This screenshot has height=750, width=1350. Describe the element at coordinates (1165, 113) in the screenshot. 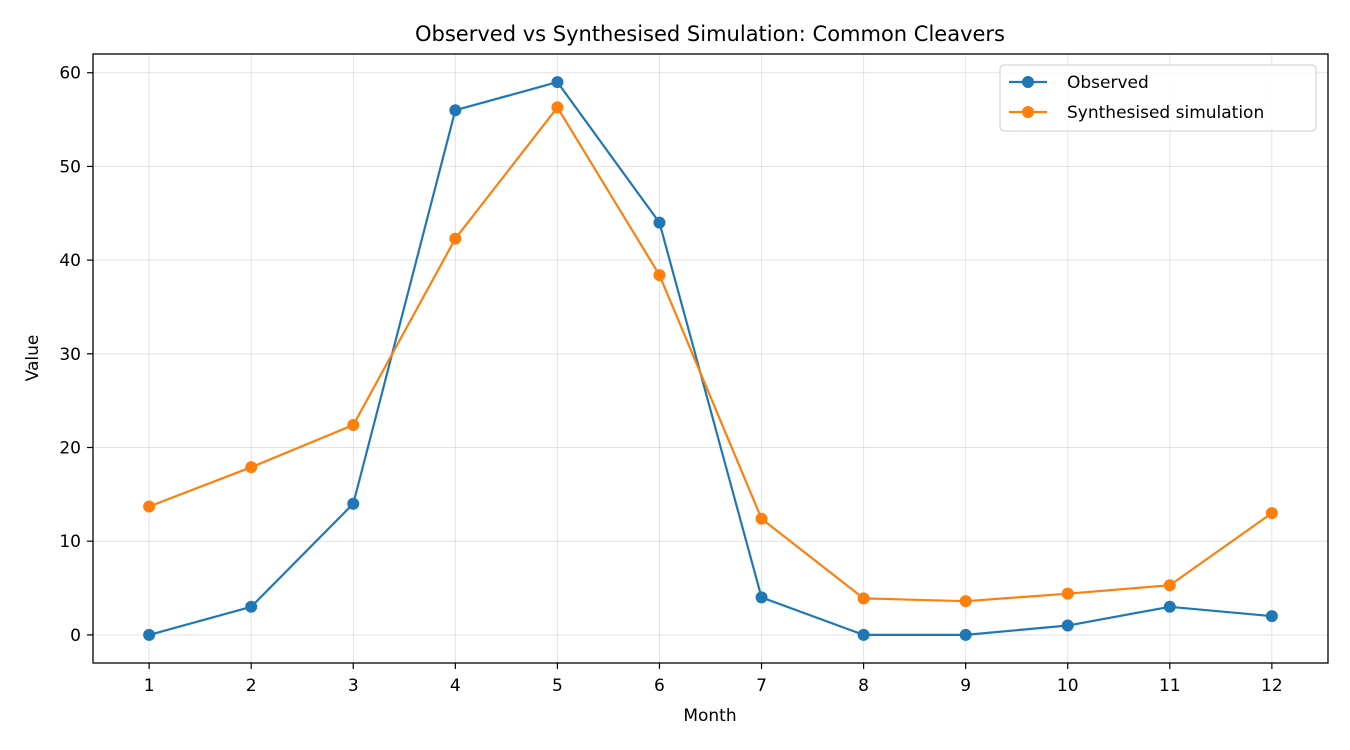

I see `legend-simulation-label: Synthesised simulation` at that location.